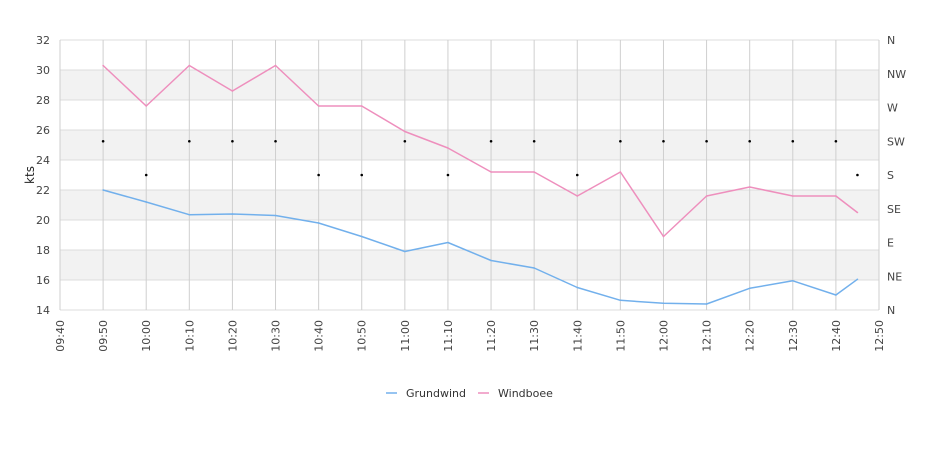 Image resolution: width=940 pixels, height=450 pixels. I want to click on legend-label-grundwind: Grundwind, so click(436, 393).